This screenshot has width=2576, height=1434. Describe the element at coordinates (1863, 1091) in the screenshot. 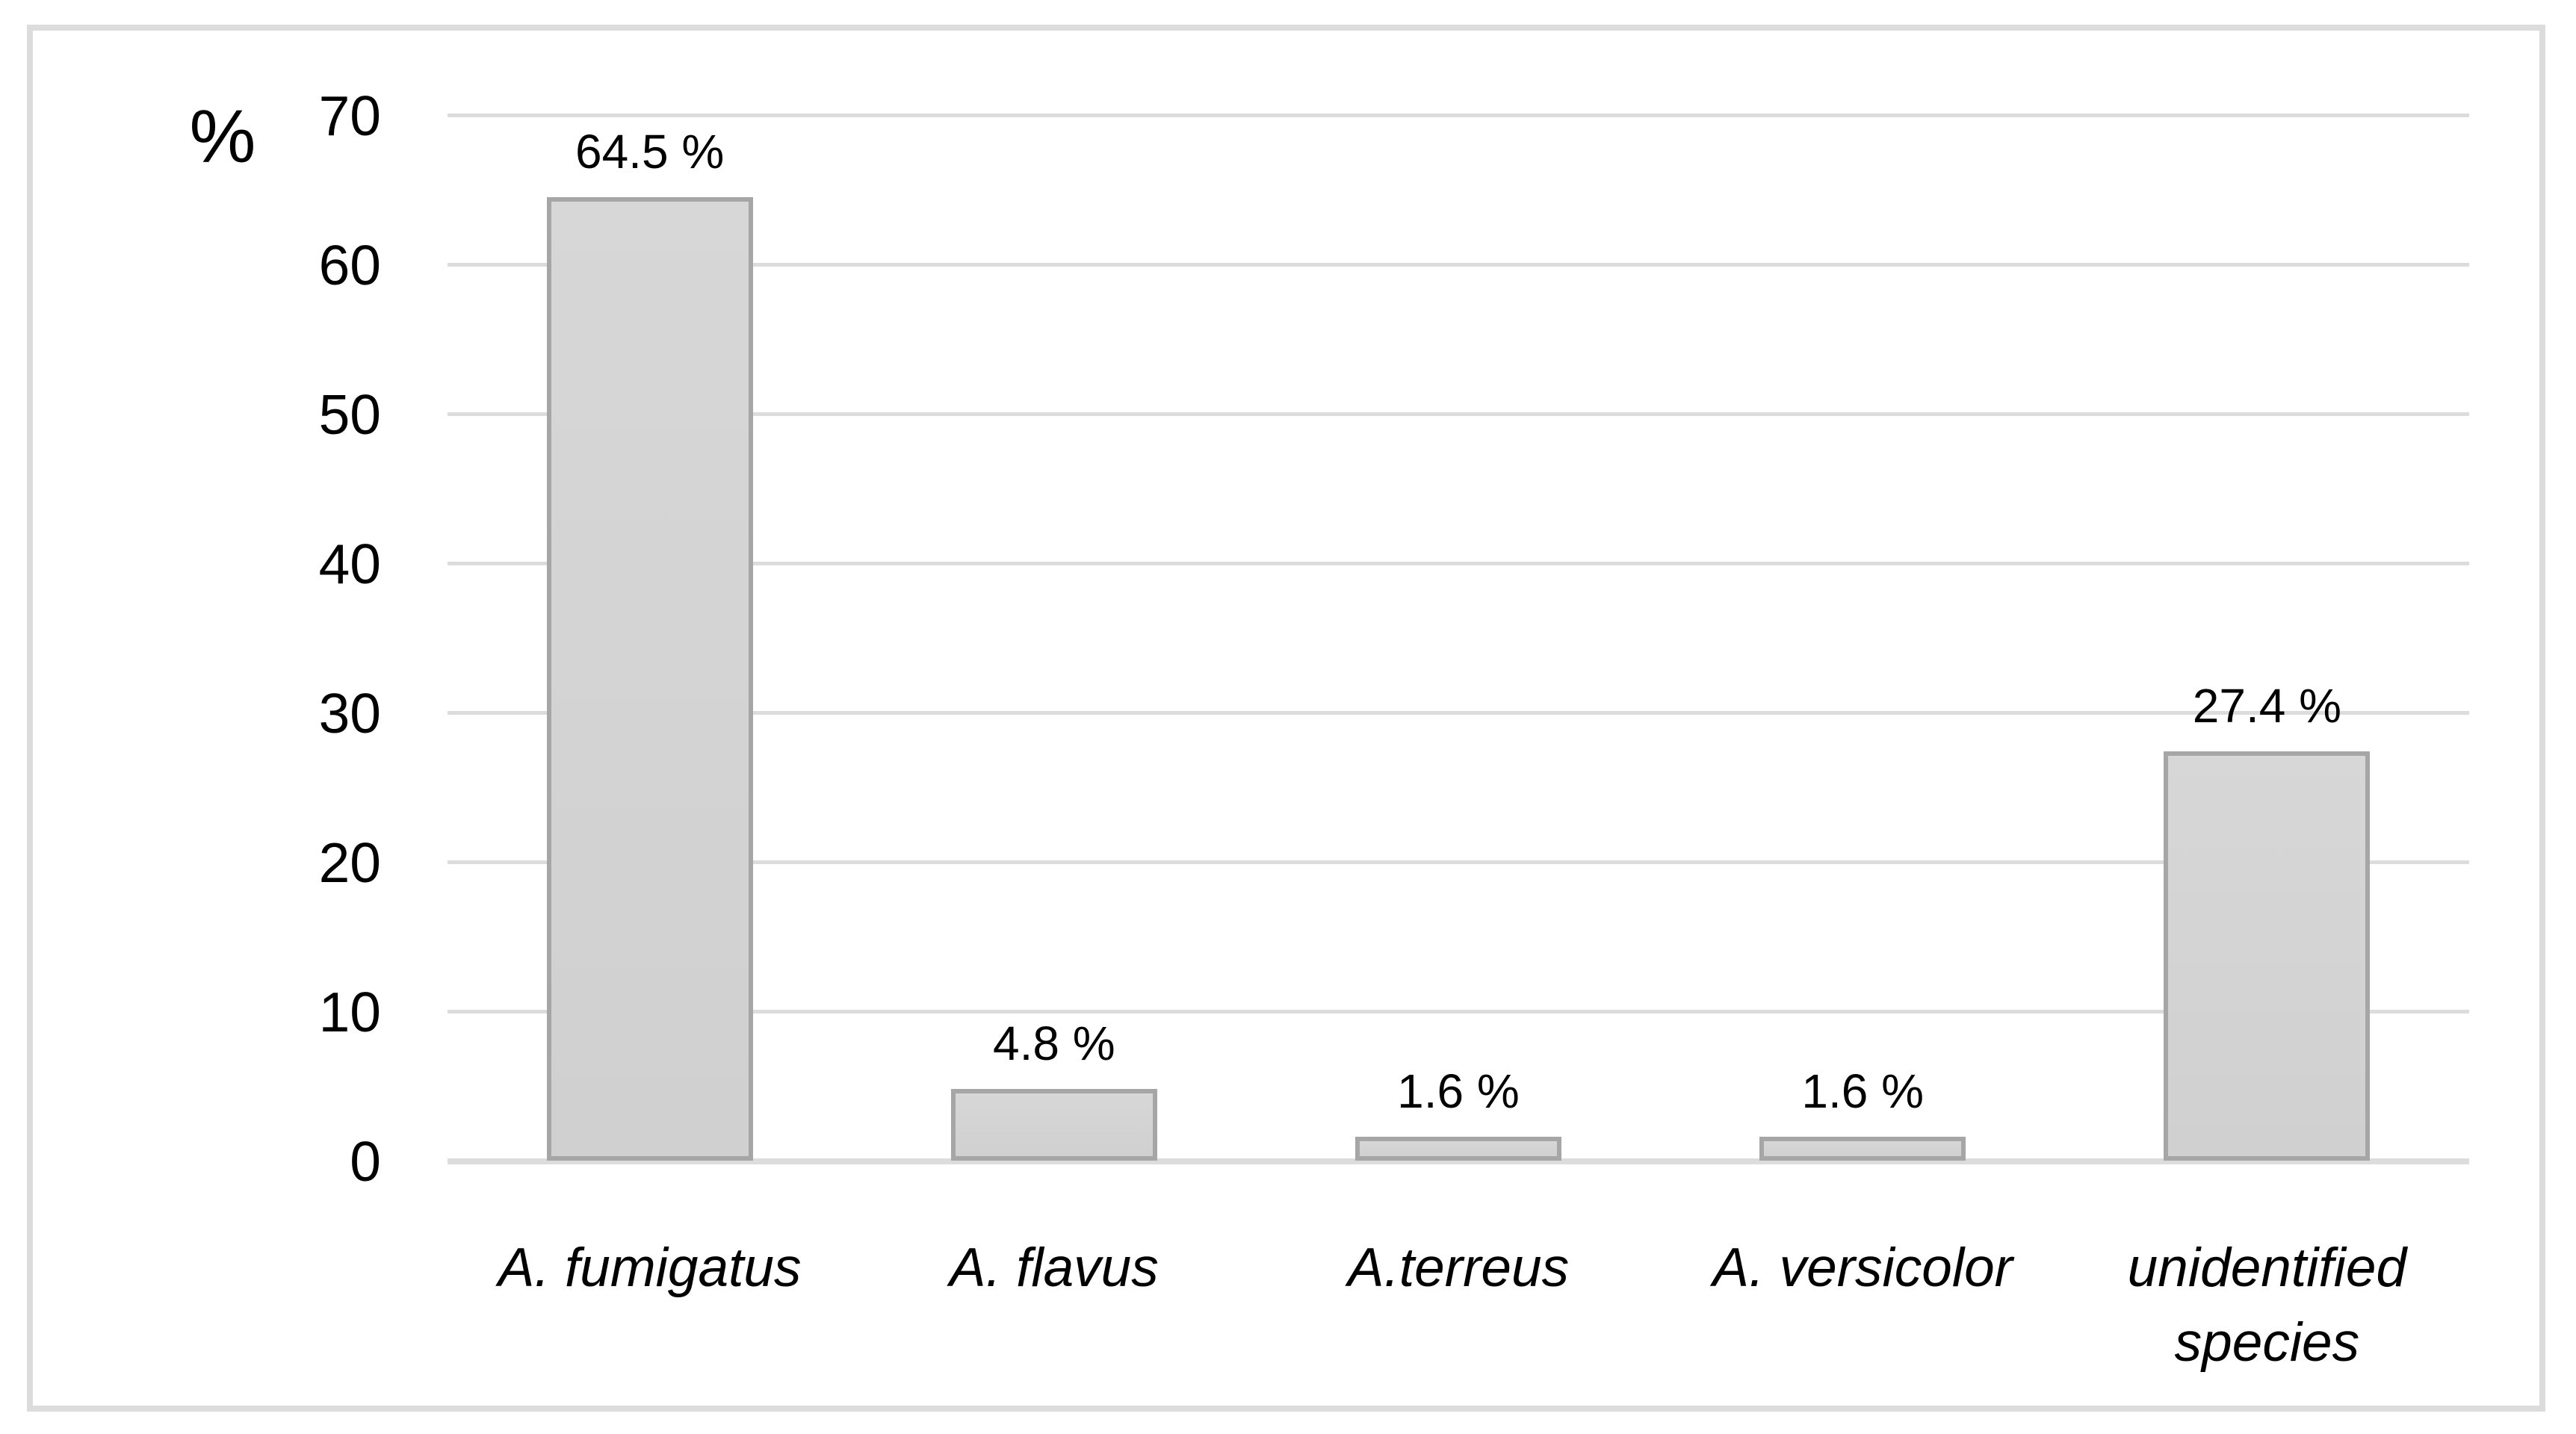

I see `bar-value-label-4: 1.6 %` at that location.